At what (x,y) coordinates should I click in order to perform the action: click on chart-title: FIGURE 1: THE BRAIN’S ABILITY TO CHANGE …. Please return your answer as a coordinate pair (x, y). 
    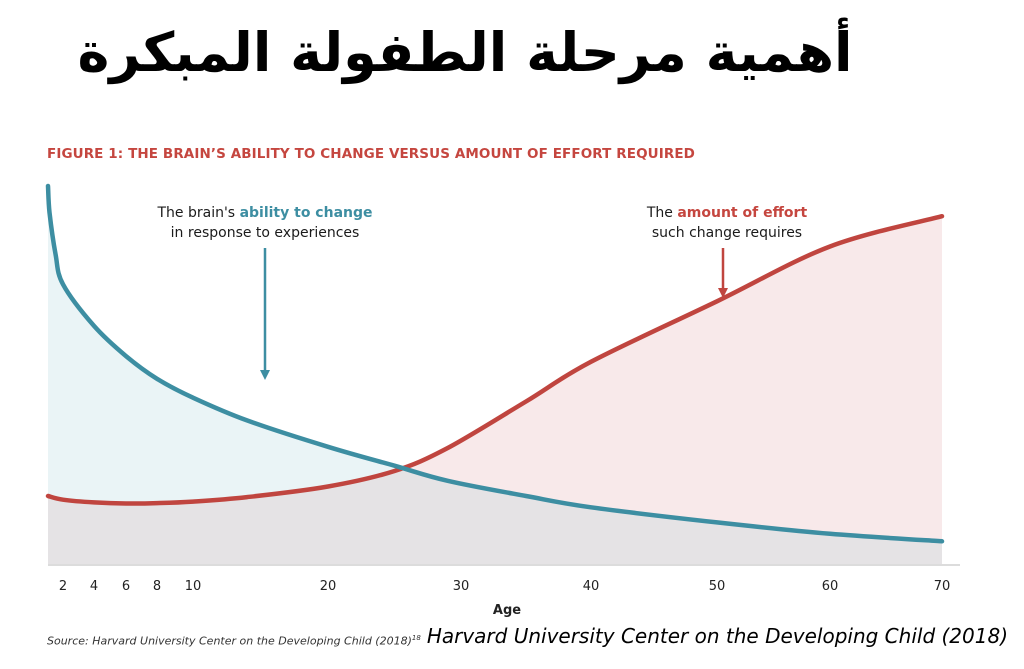
    Looking at the image, I should click on (371, 154).